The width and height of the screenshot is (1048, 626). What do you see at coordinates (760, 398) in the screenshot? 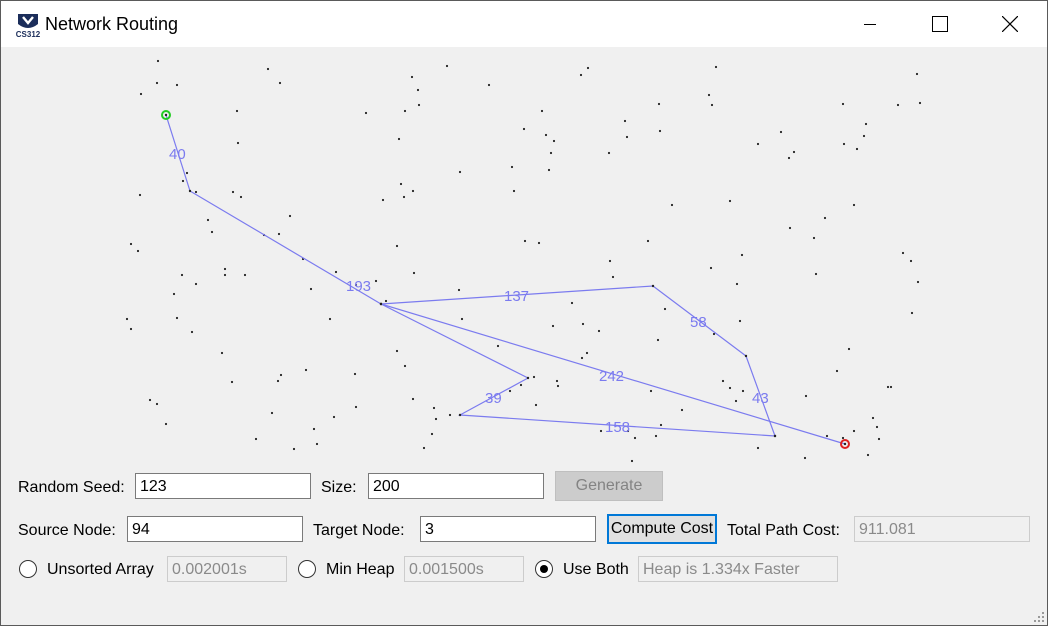
I see `edge-label: 43` at bounding box center [760, 398].